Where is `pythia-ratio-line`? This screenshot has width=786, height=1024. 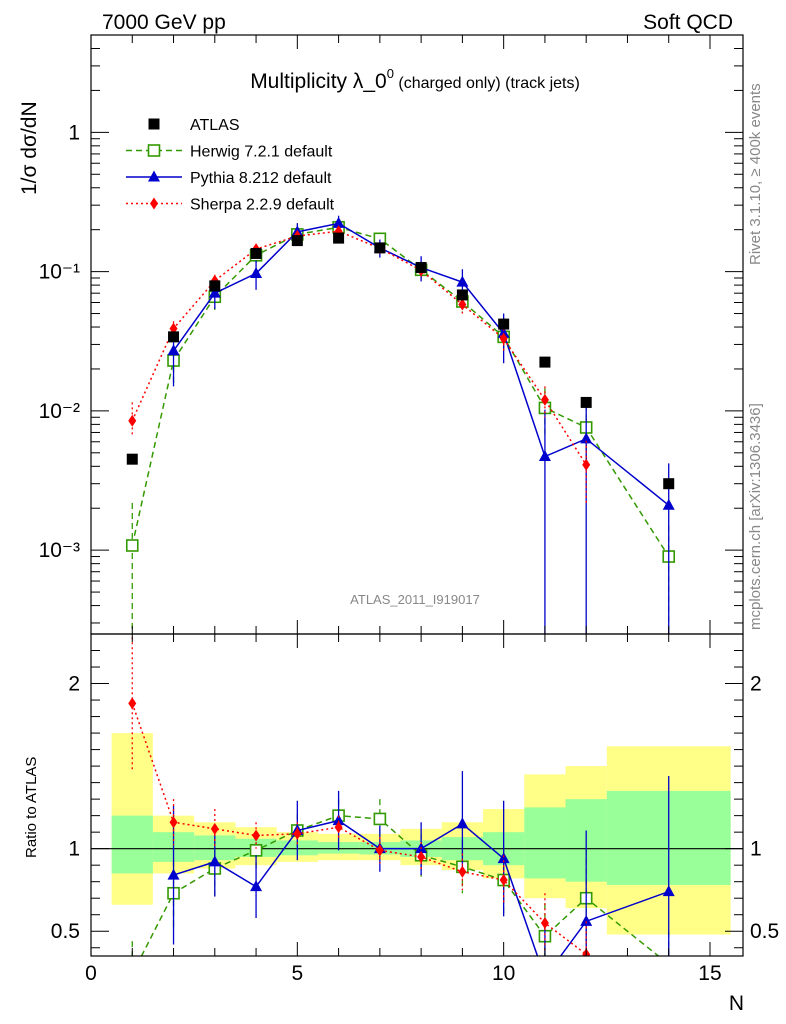
pythia-ratio-line is located at coordinates (421, 887).